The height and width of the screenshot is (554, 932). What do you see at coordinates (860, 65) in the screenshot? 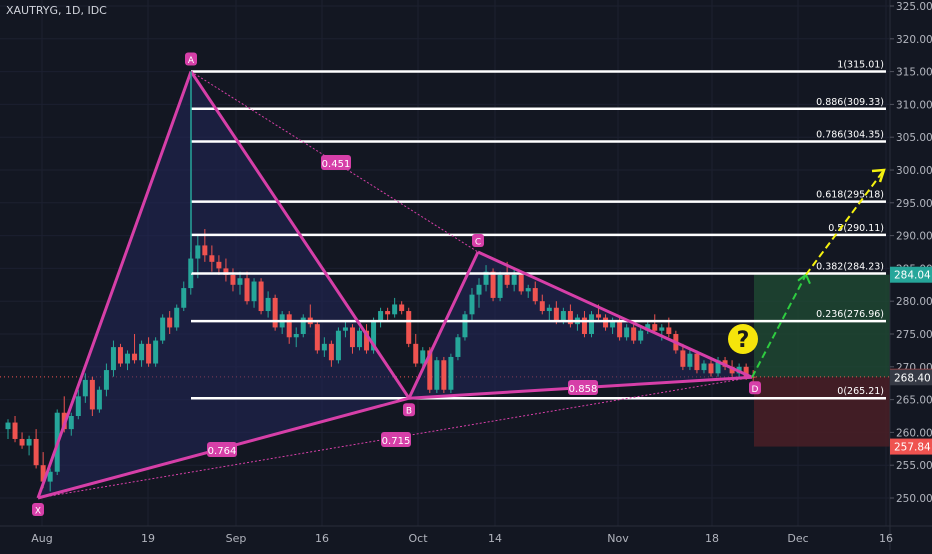
I see `fib-label: 1(315.01)` at bounding box center [860, 65].